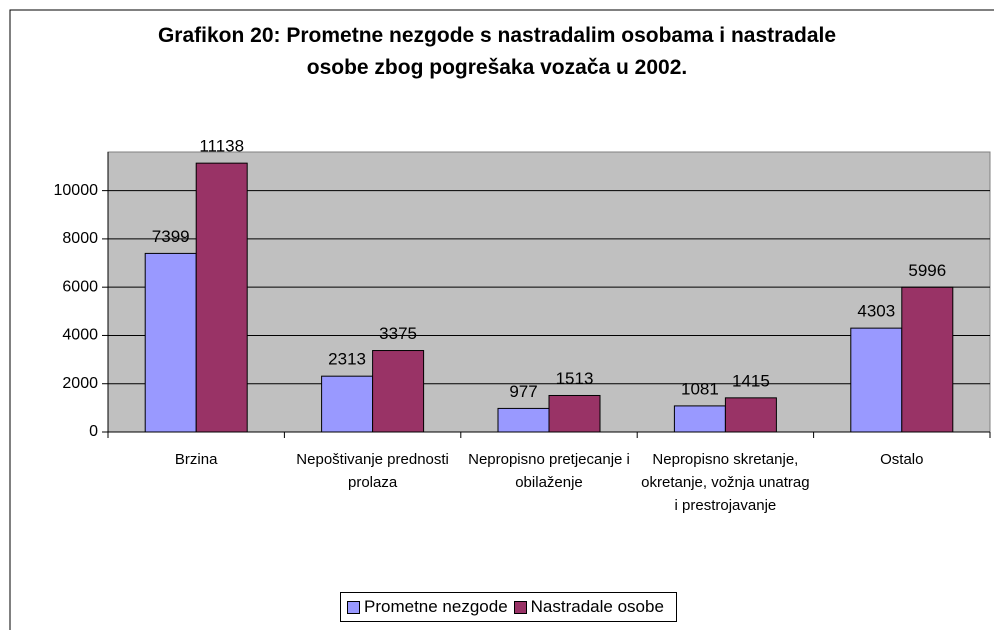 The image size is (994, 630). I want to click on y-tick-label: 2000, so click(80, 383).